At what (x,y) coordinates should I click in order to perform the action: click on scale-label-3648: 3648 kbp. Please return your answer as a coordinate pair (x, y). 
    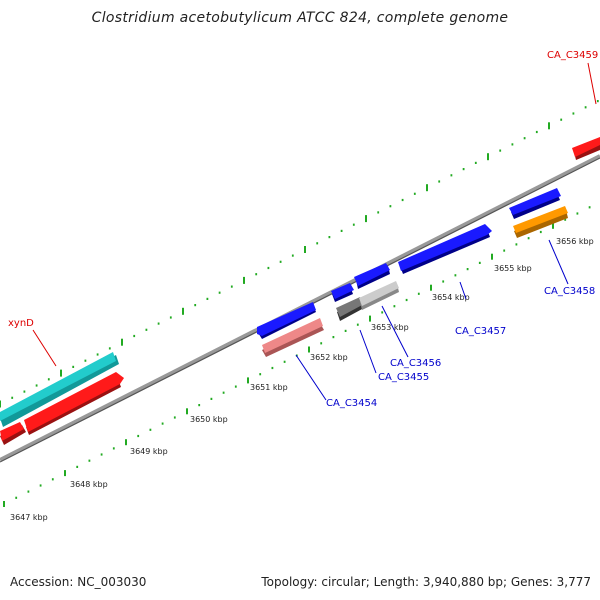
    Looking at the image, I should click on (89, 484).